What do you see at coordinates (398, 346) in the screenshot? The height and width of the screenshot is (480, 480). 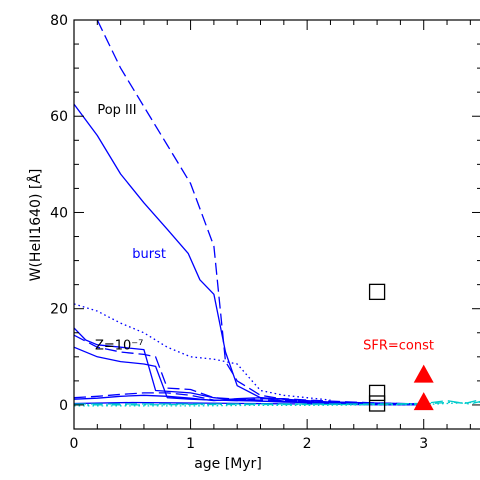 I see `annotation-label: SFR=const` at bounding box center [398, 346].